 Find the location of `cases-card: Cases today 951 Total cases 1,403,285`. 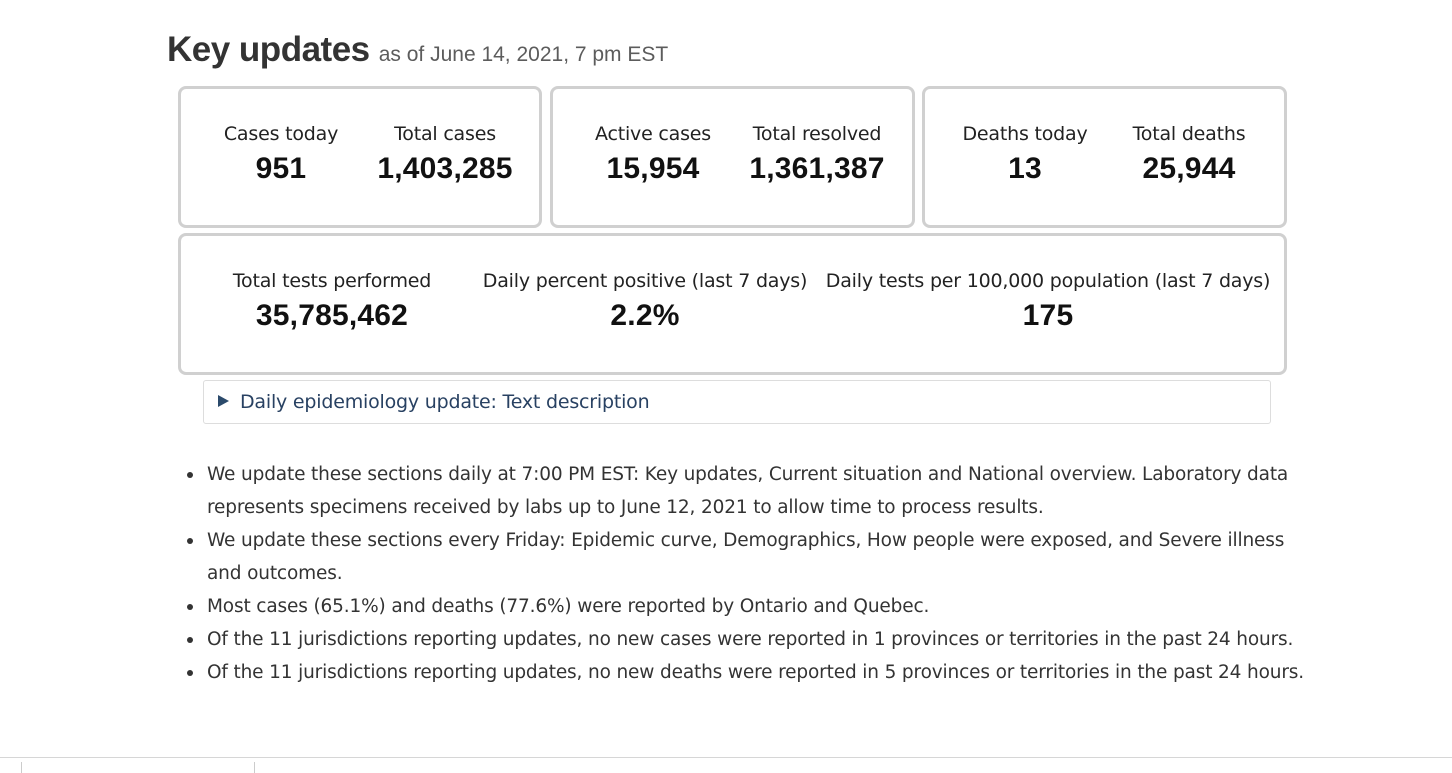

cases-card: Cases today 951 Total cases 1,403,285 is located at coordinates (360, 157).